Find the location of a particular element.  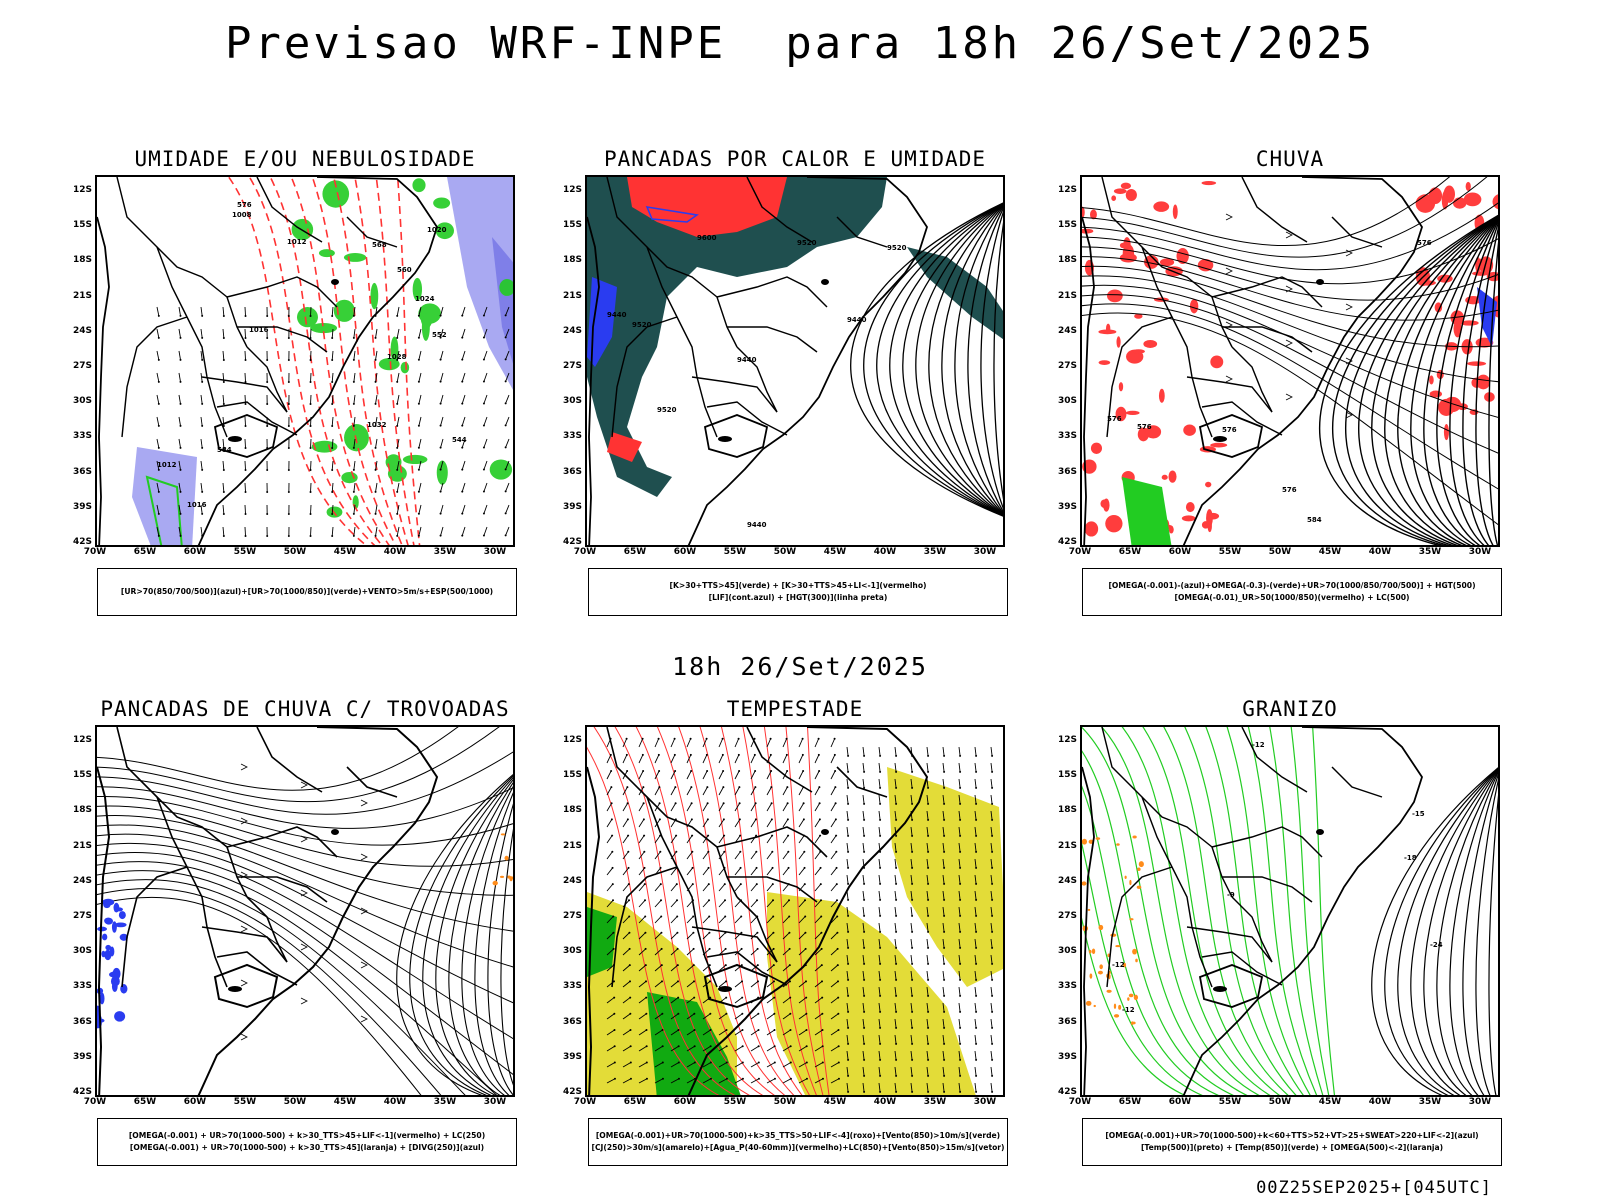

lon-tick-label: 45W is located at coordinates (345, 552).